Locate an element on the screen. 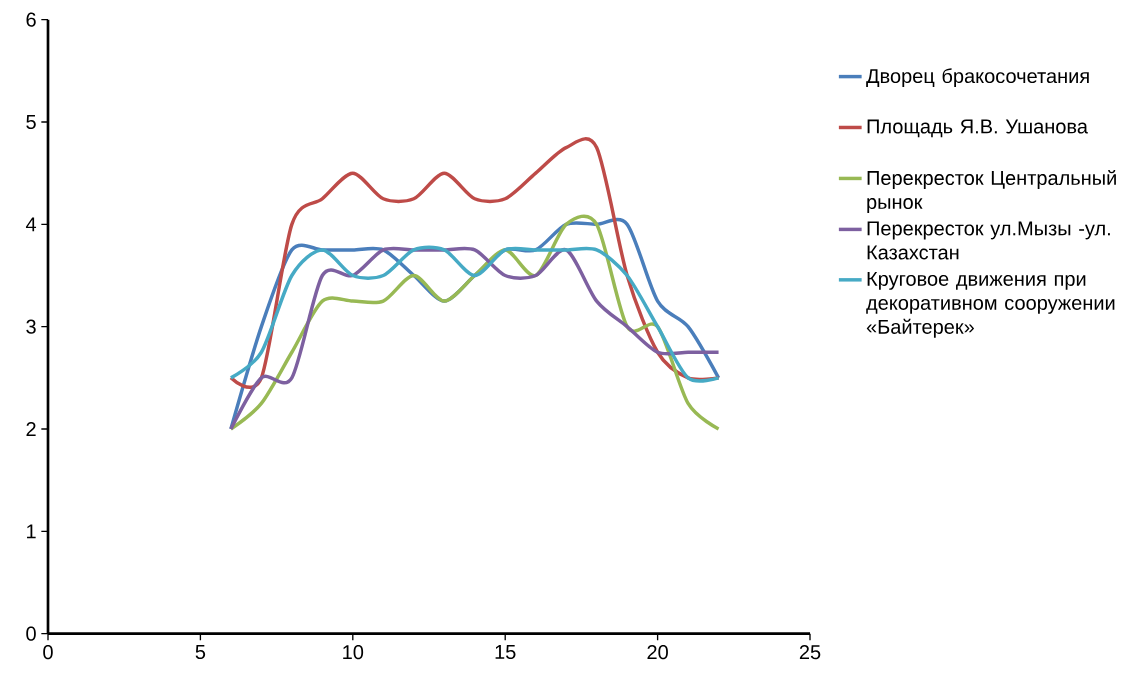 The height and width of the screenshot is (679, 1141). x-tick-label: 0 is located at coordinates (48, 652).